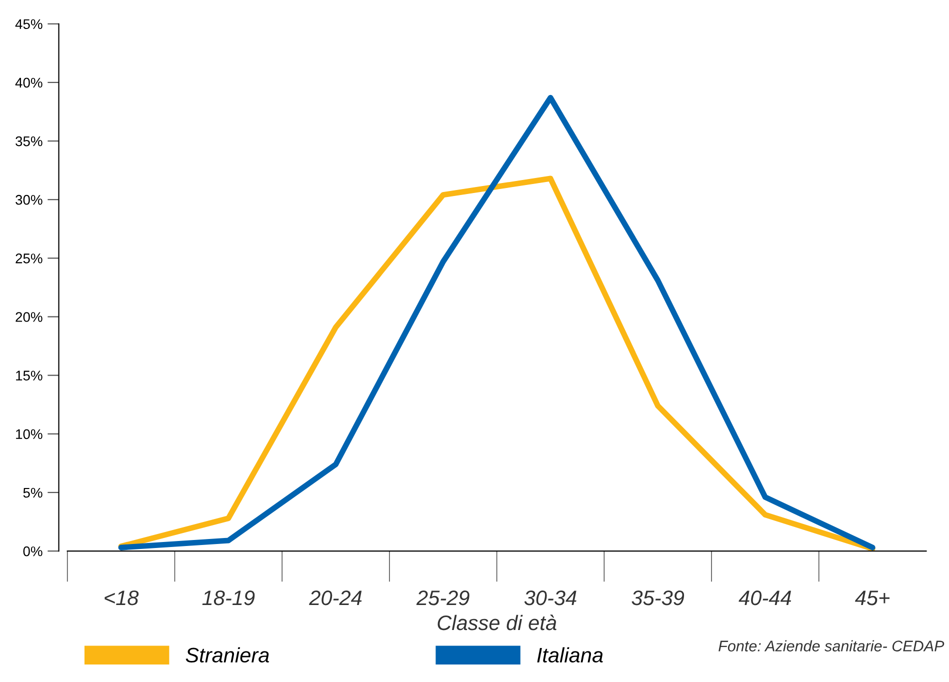 This screenshot has width=949, height=682. What do you see at coordinates (550, 598) in the screenshot?
I see `x-tick-label: 30-34` at bounding box center [550, 598].